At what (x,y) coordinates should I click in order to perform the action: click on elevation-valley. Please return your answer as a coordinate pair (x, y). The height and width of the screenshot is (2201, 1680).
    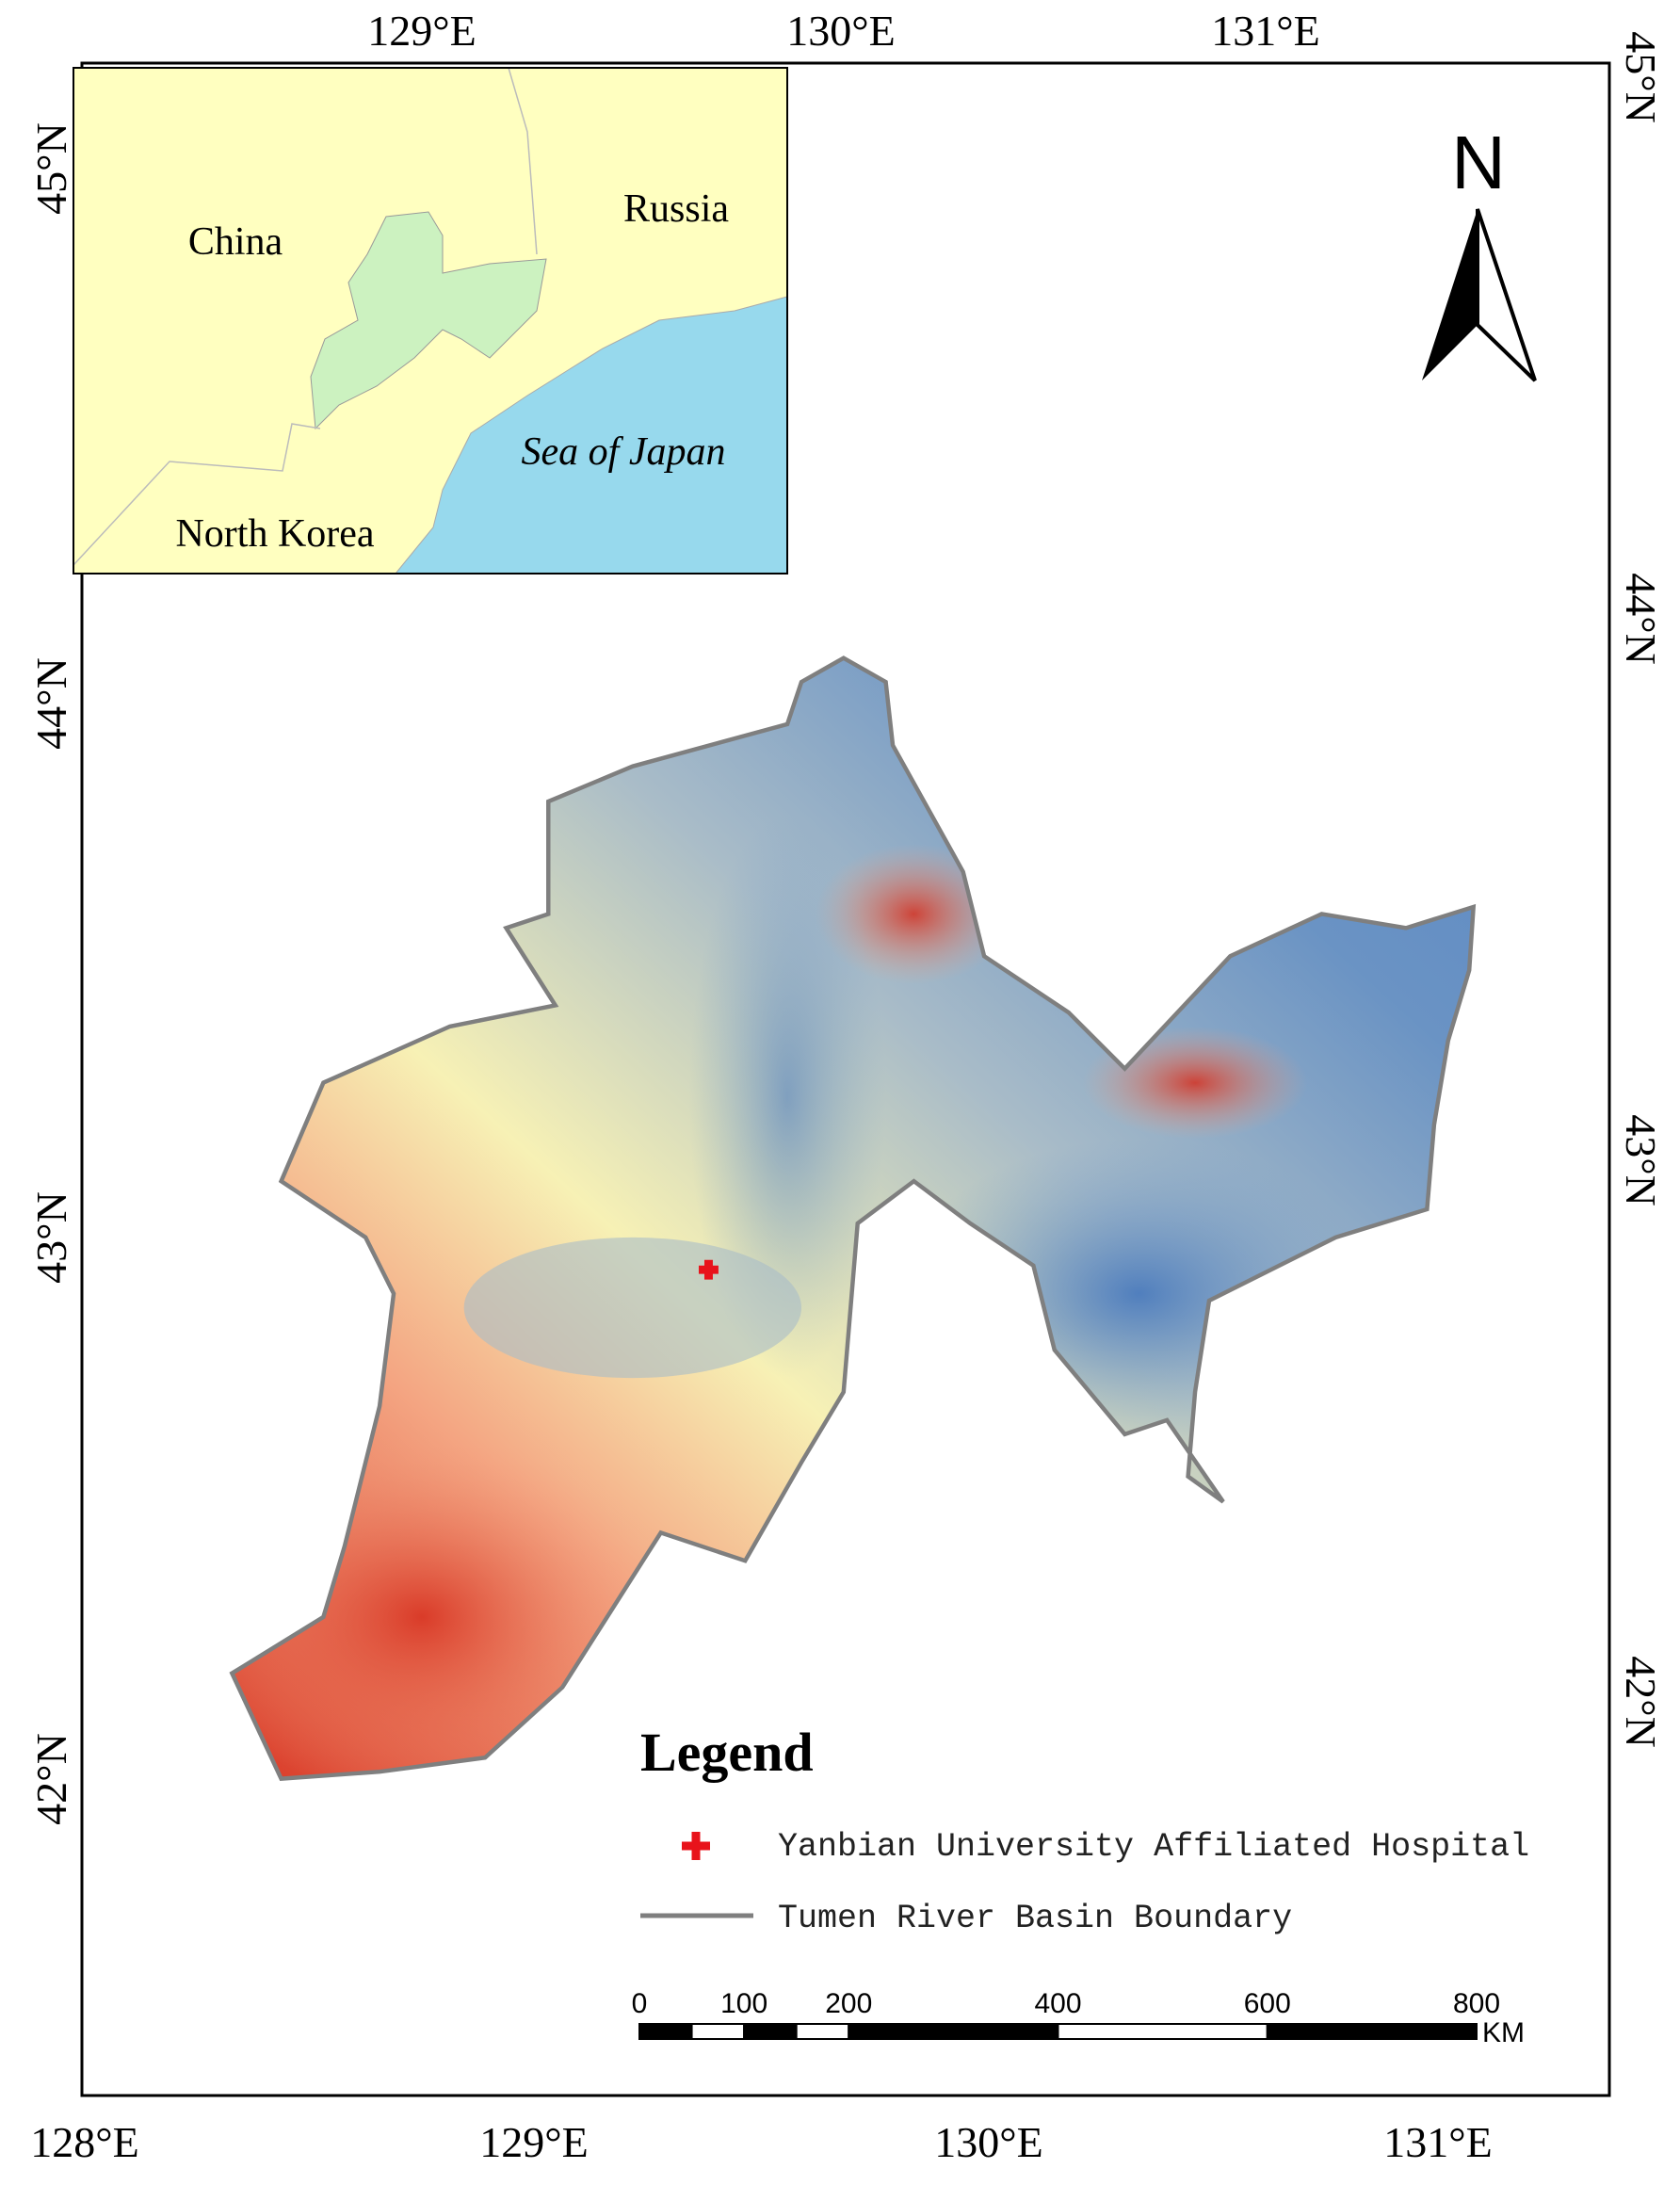
    Looking at the image, I should click on (632, 1308).